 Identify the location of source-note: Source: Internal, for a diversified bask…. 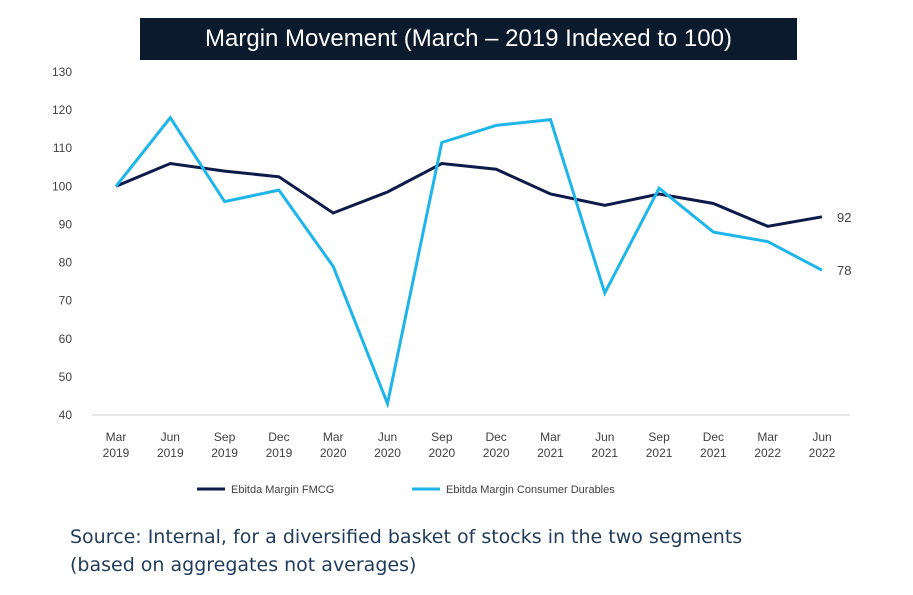
(470, 551).